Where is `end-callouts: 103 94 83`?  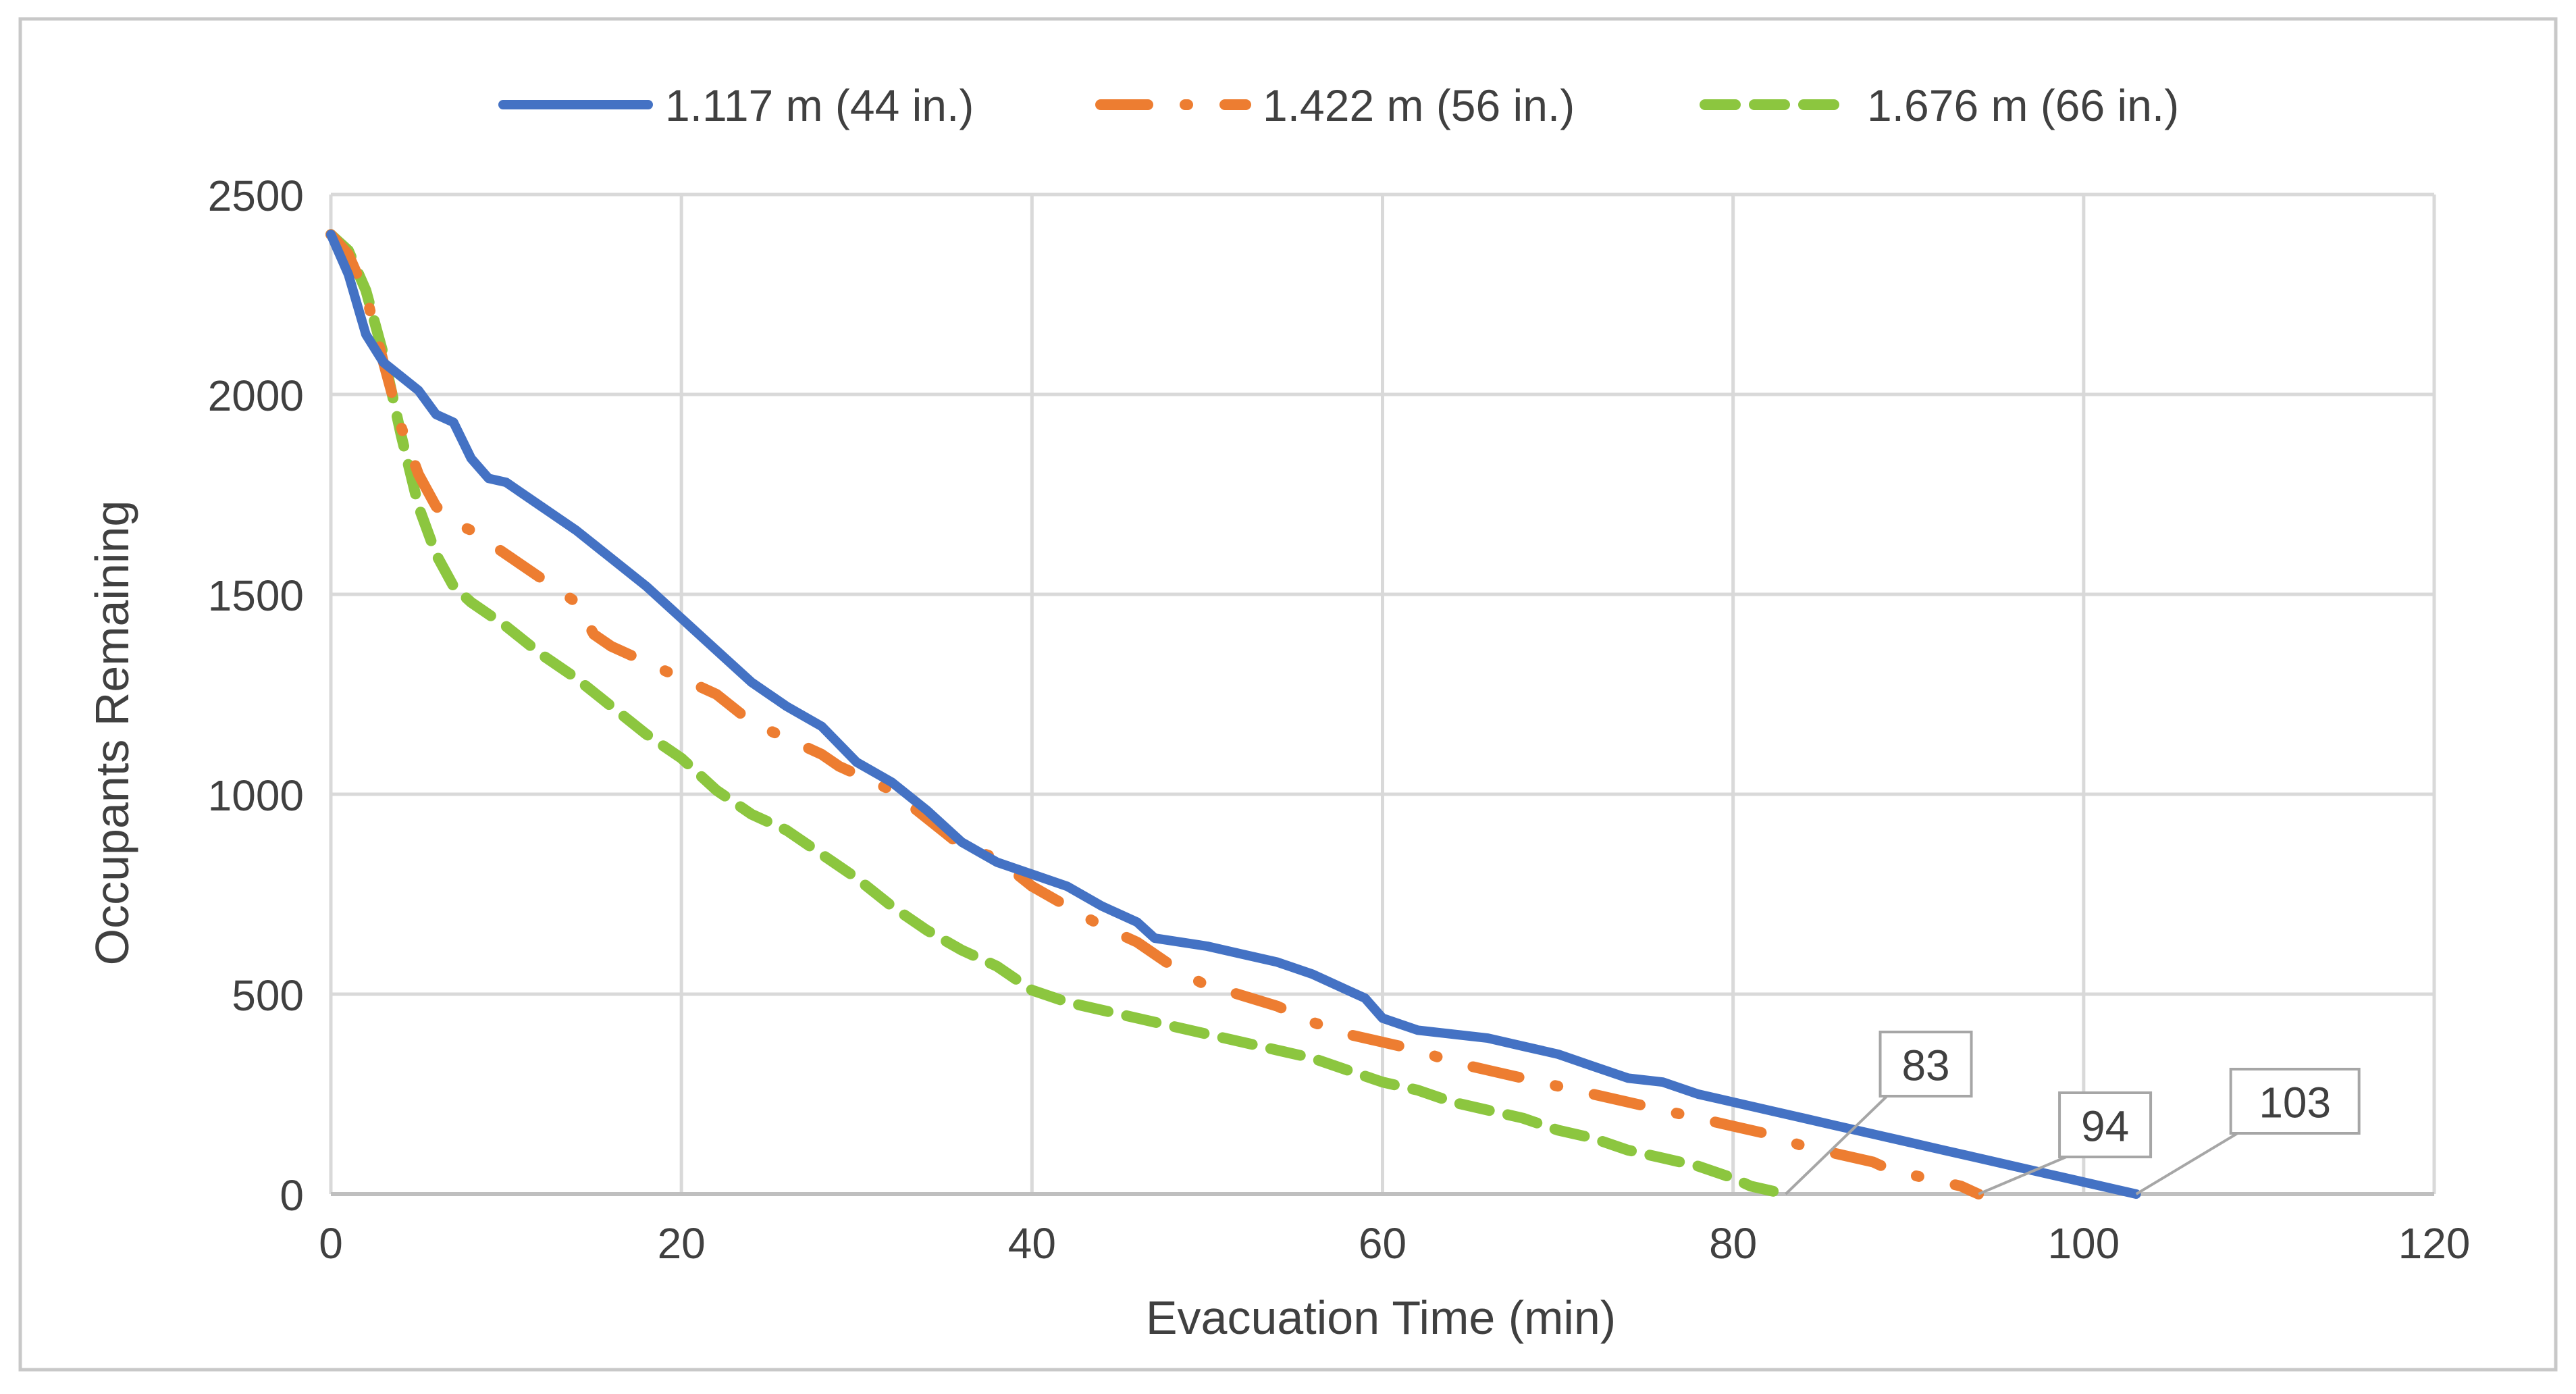 end-callouts: 103 94 83 is located at coordinates (2073, 1113).